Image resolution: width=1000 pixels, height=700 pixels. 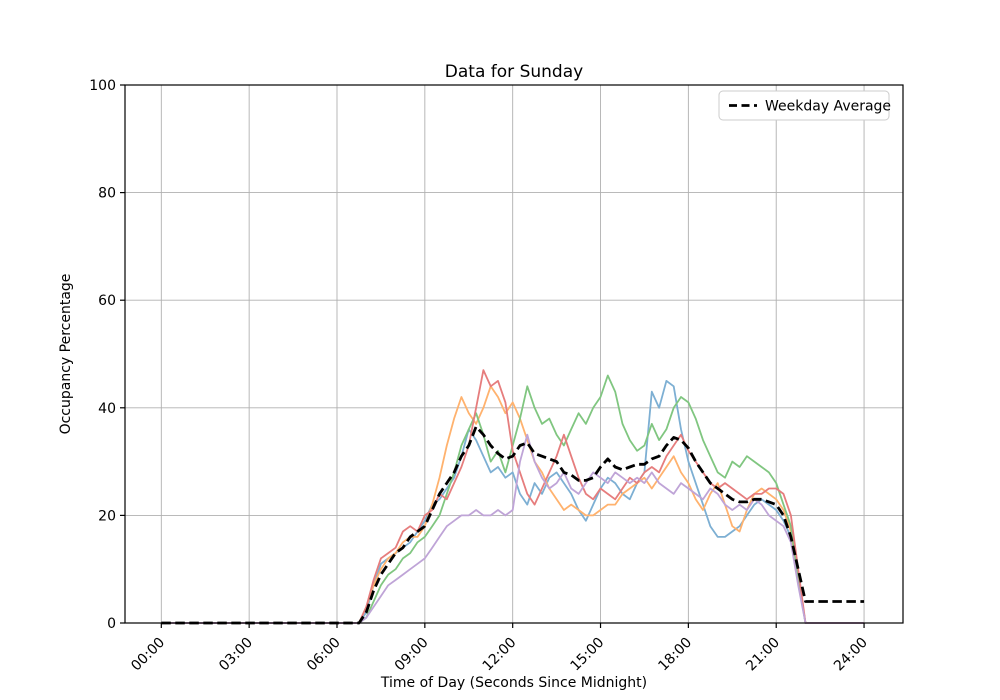 I want to click on legend-label: Weekday Average, so click(x=828, y=107).